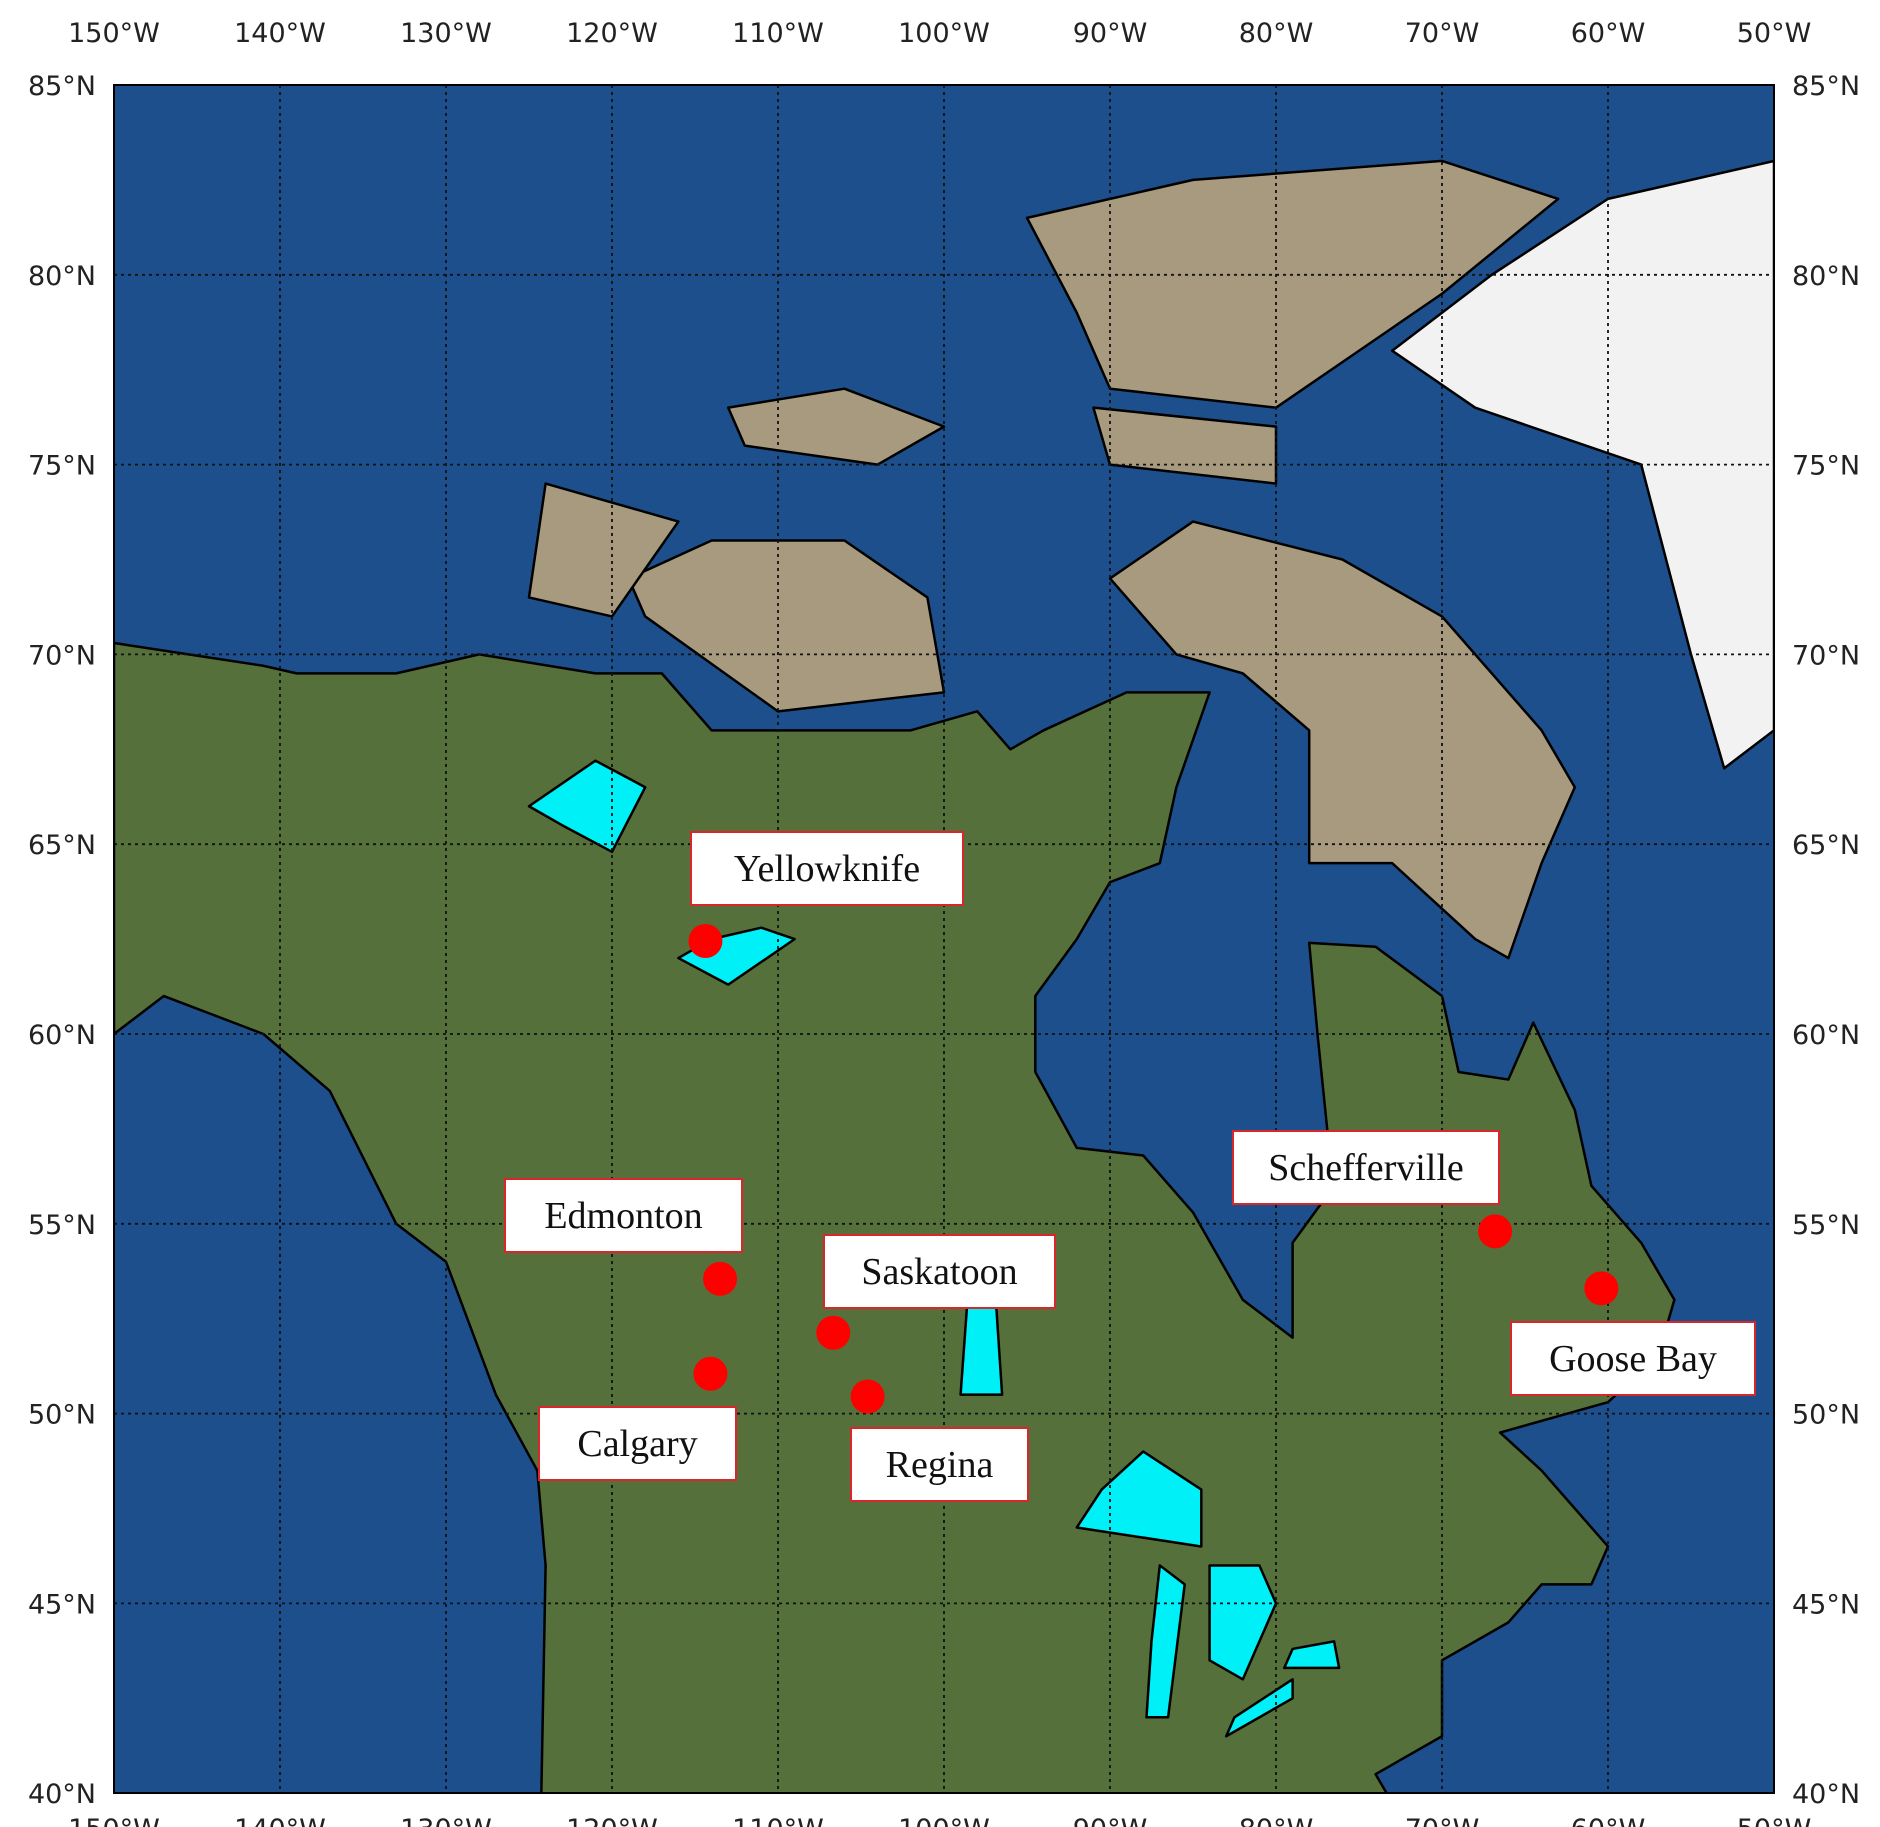  I want to click on land-devon-island, so click(1185, 445).